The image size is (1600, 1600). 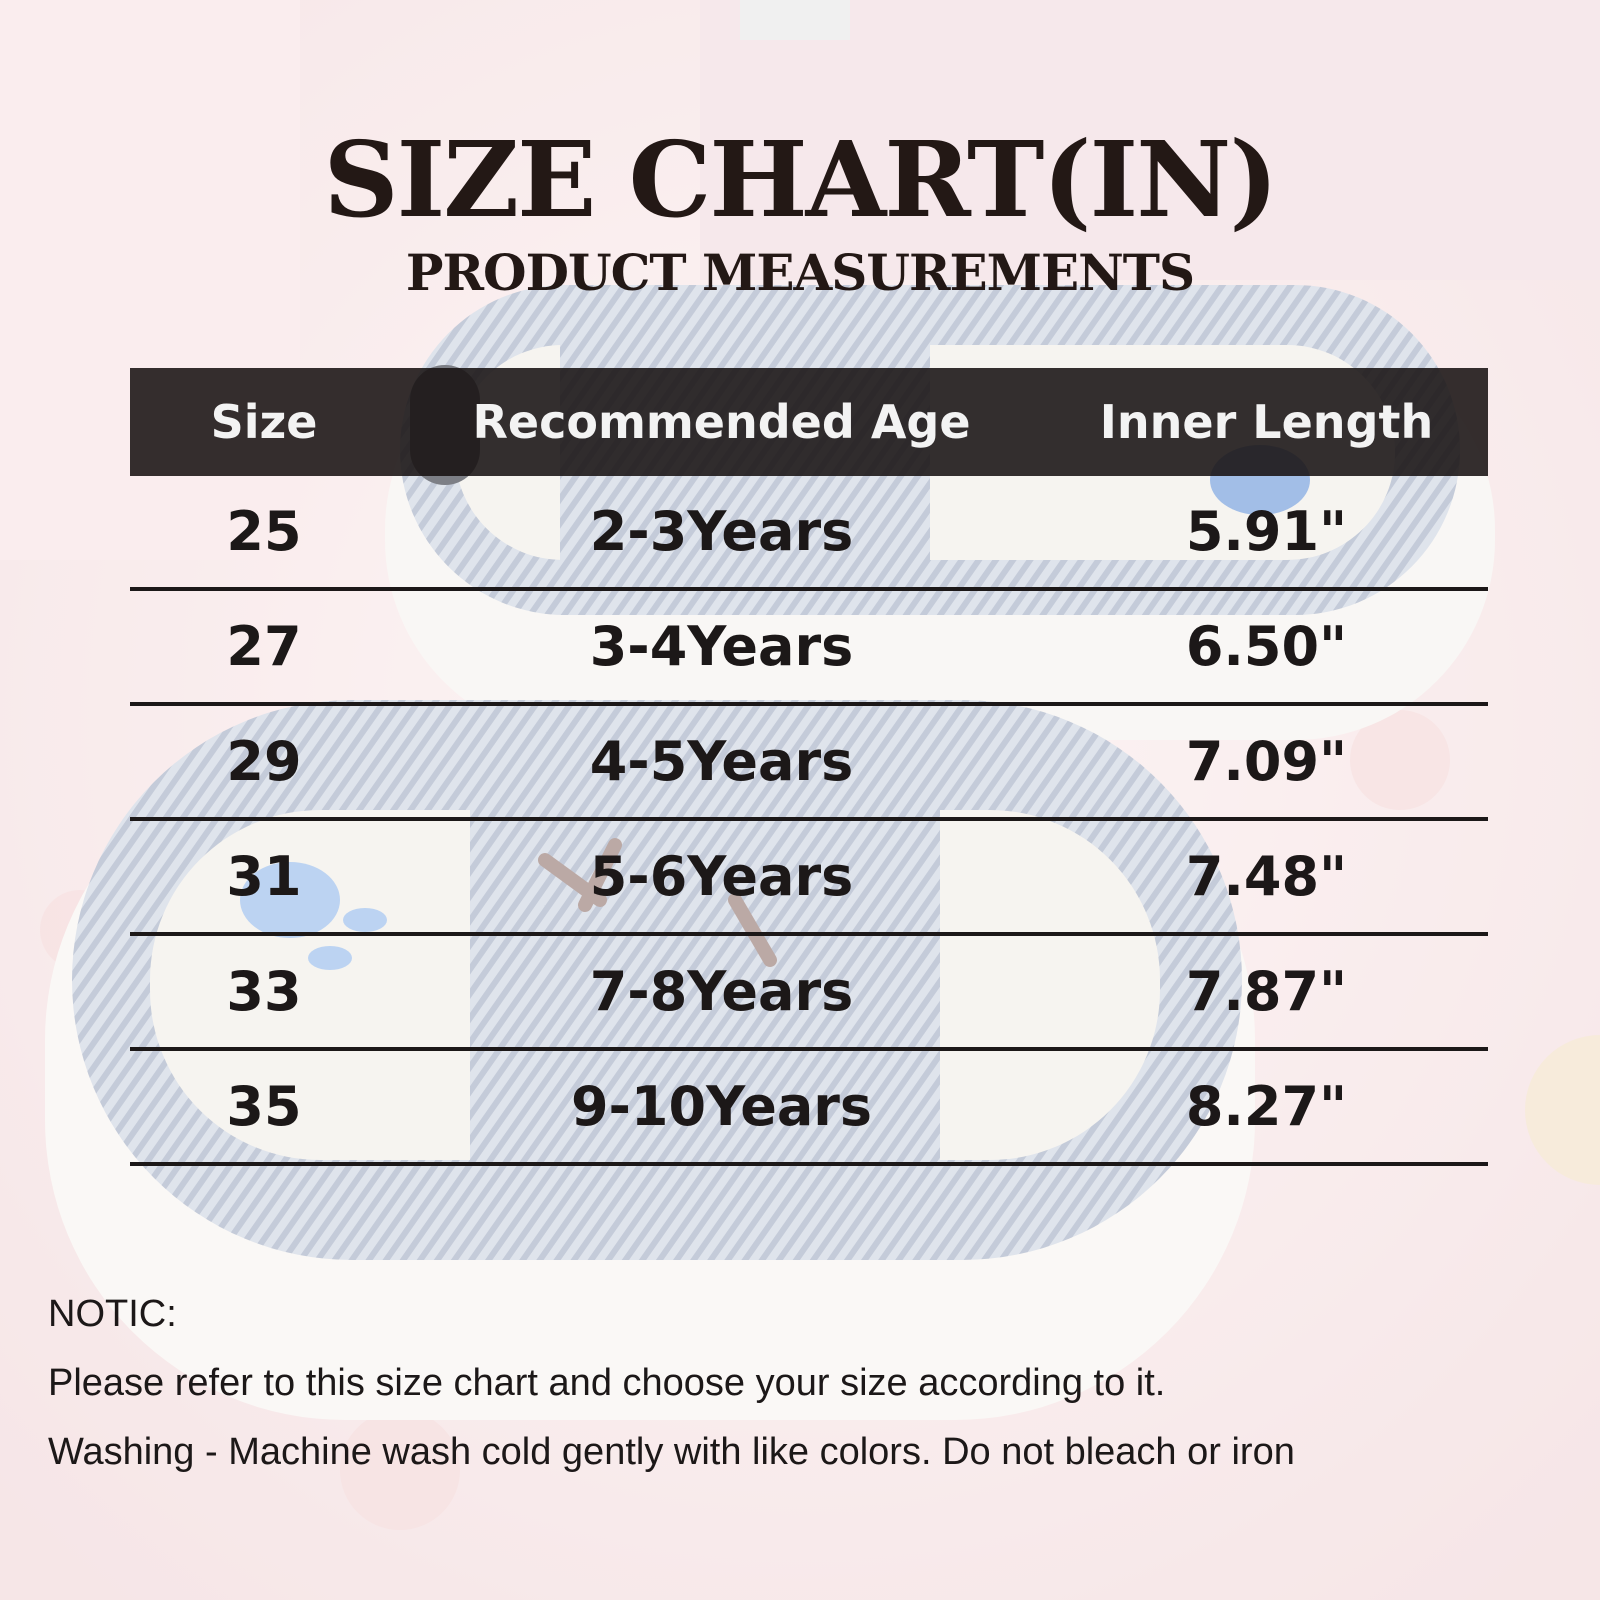 I want to click on table-row: 29 4-5Years 7.09", so click(x=809, y=763).